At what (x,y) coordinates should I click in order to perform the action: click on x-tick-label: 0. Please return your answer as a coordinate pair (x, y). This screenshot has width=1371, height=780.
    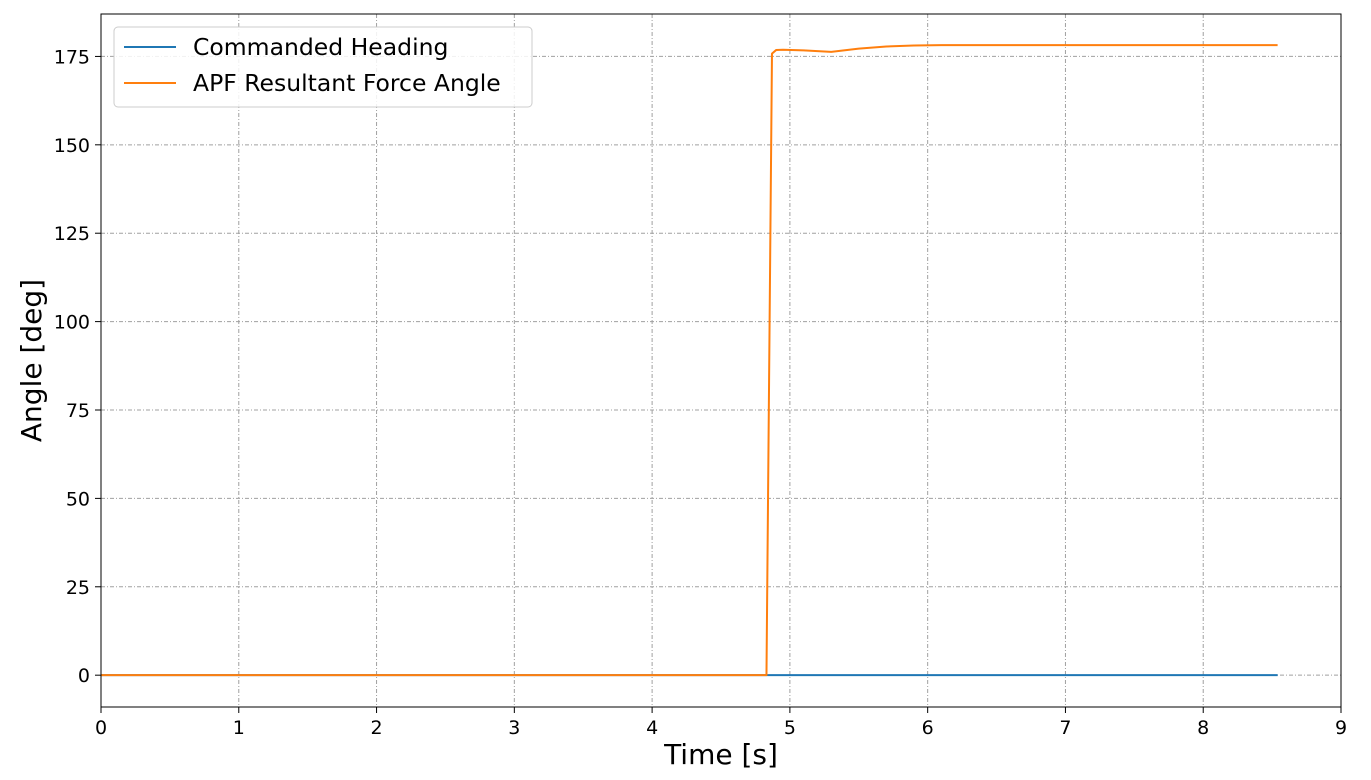
    Looking at the image, I should click on (101, 728).